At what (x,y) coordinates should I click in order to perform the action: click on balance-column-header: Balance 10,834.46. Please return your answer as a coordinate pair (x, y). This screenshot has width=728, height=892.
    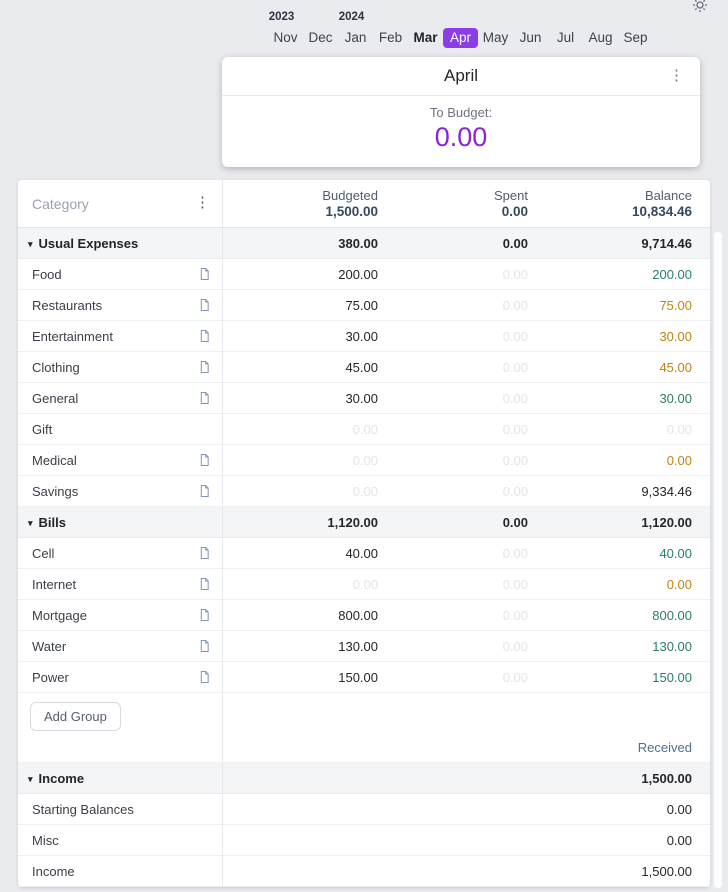
    Looking at the image, I should click on (610, 203).